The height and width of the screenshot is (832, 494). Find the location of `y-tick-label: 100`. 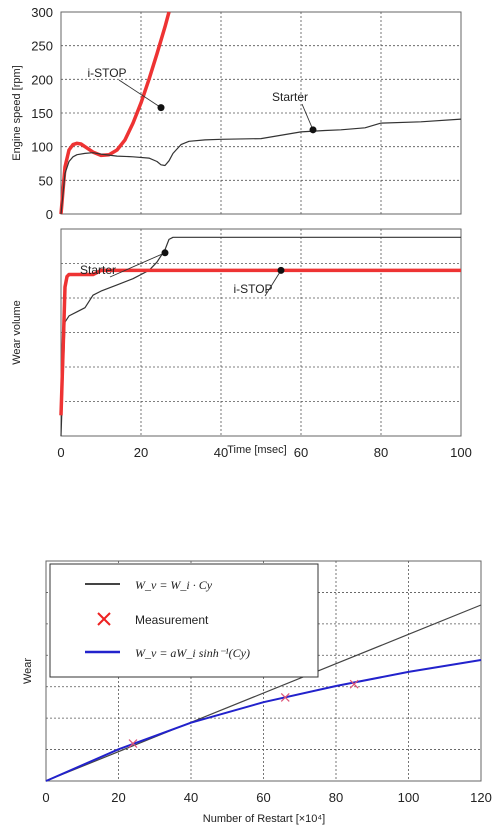

y-tick-label: 100 is located at coordinates (42, 147).